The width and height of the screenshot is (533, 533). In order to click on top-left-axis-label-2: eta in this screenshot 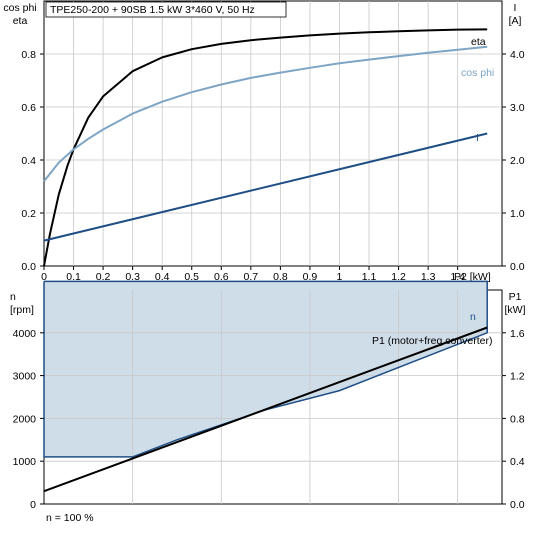, I will do `click(20, 21)`.